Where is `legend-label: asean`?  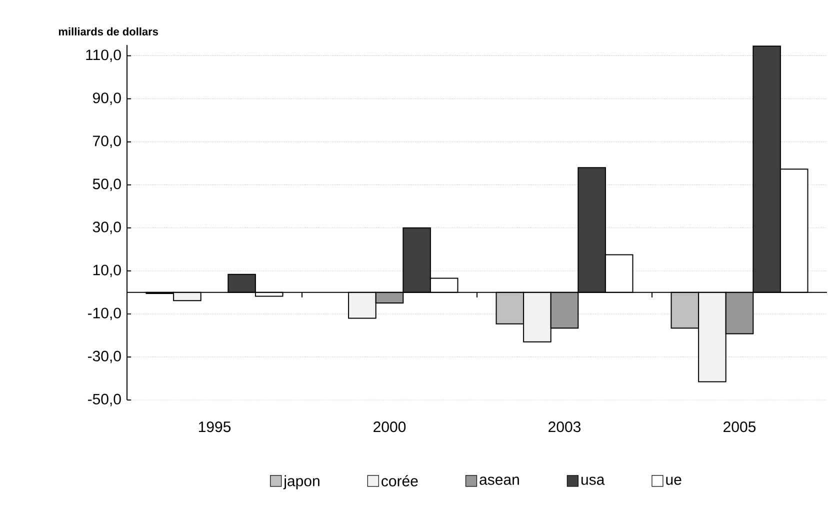 legend-label: asean is located at coordinates (499, 480).